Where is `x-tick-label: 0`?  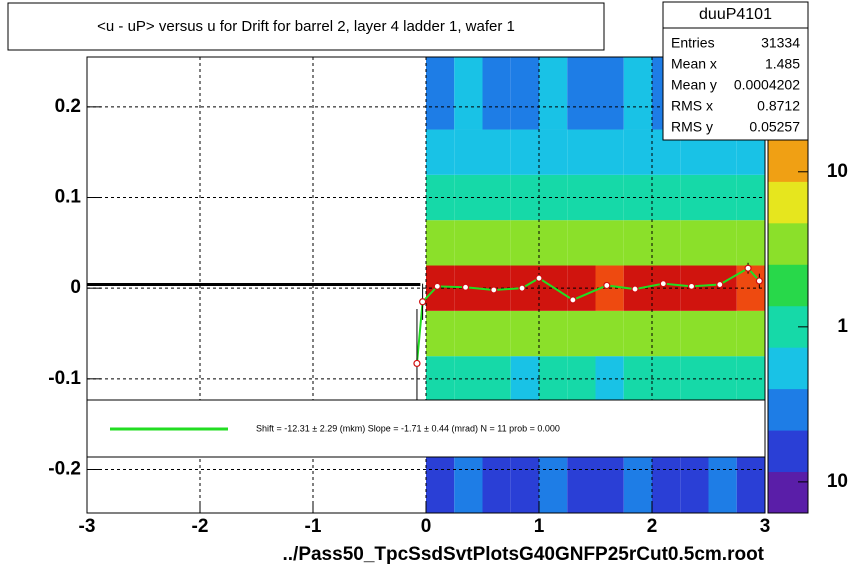
x-tick-label: 0 is located at coordinates (426, 526).